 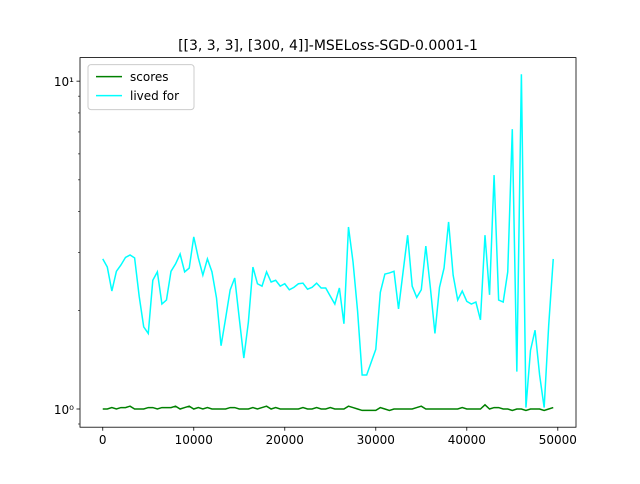 I want to click on x-tick-label: 0, so click(x=103, y=440).